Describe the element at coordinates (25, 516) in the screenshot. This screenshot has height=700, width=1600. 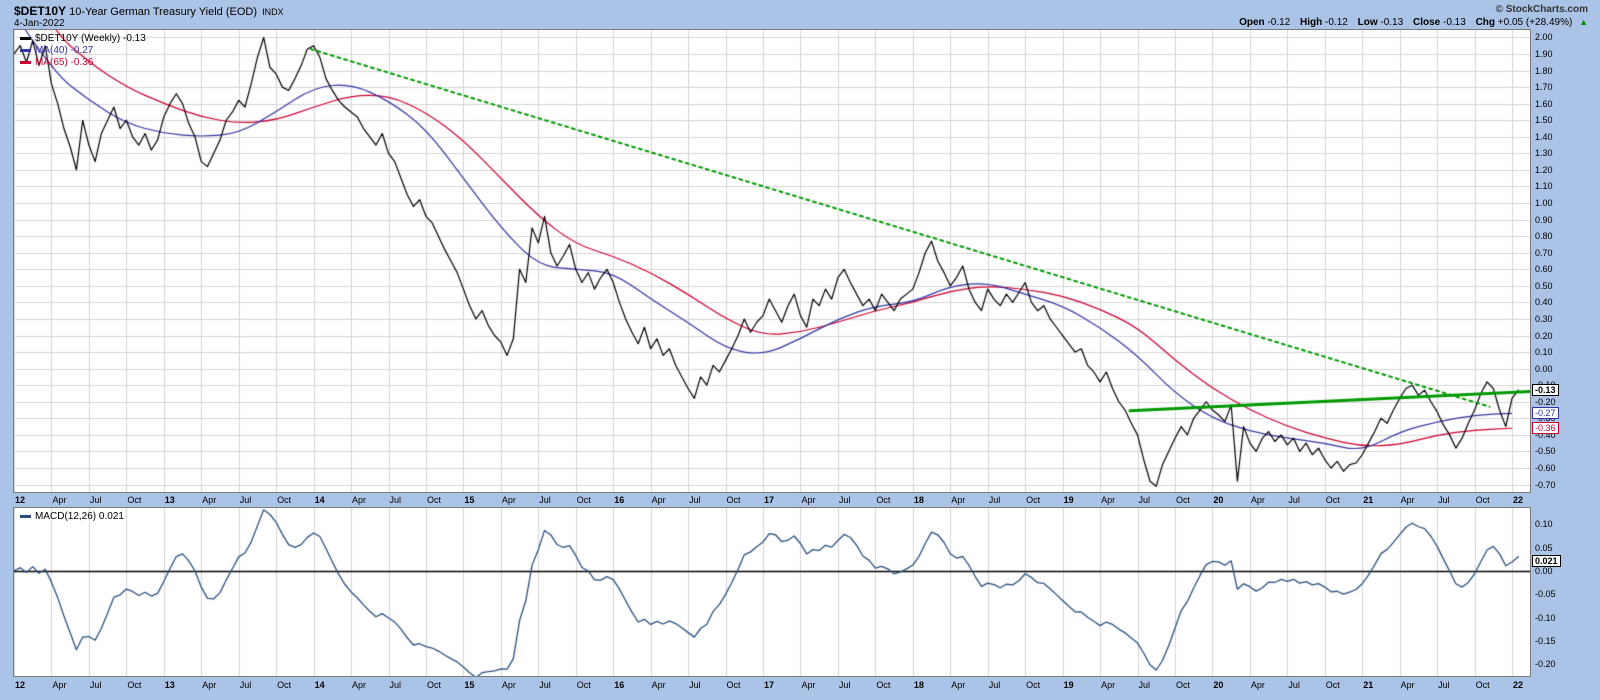
I see `macd-line-swatch-icon` at that location.